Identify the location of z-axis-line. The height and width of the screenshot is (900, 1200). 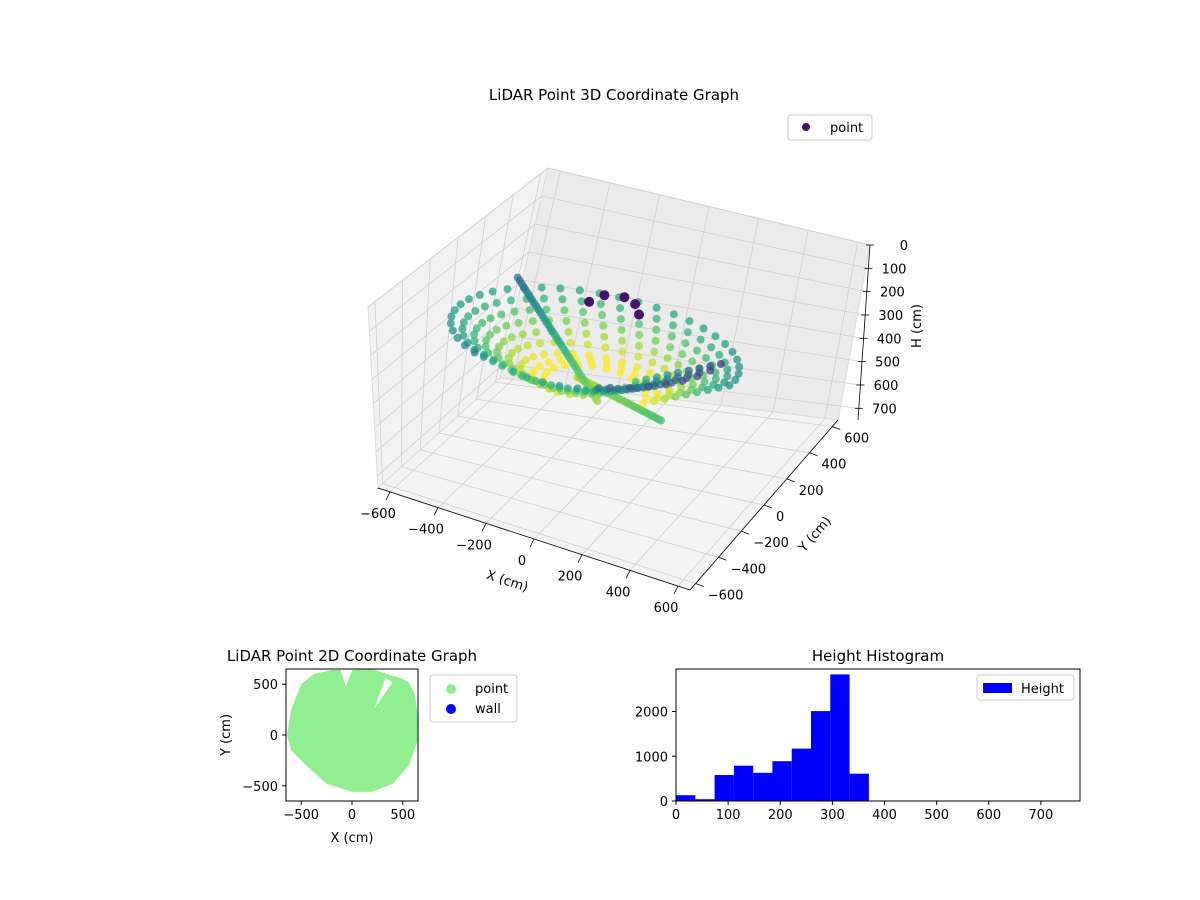
(864, 332).